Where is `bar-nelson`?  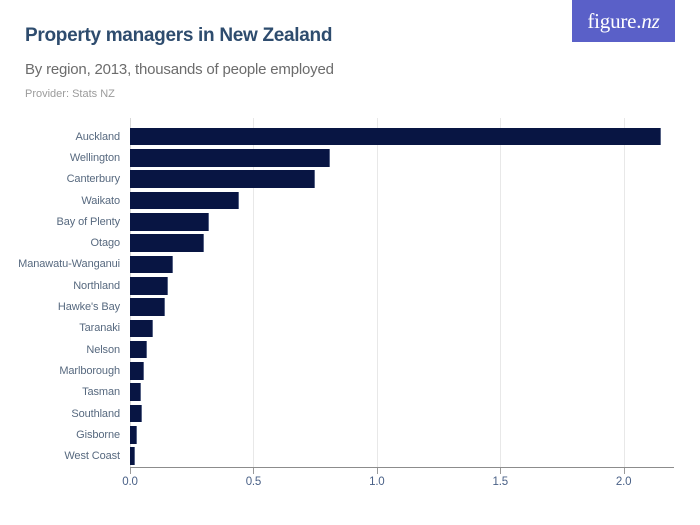 bar-nelson is located at coordinates (139, 349).